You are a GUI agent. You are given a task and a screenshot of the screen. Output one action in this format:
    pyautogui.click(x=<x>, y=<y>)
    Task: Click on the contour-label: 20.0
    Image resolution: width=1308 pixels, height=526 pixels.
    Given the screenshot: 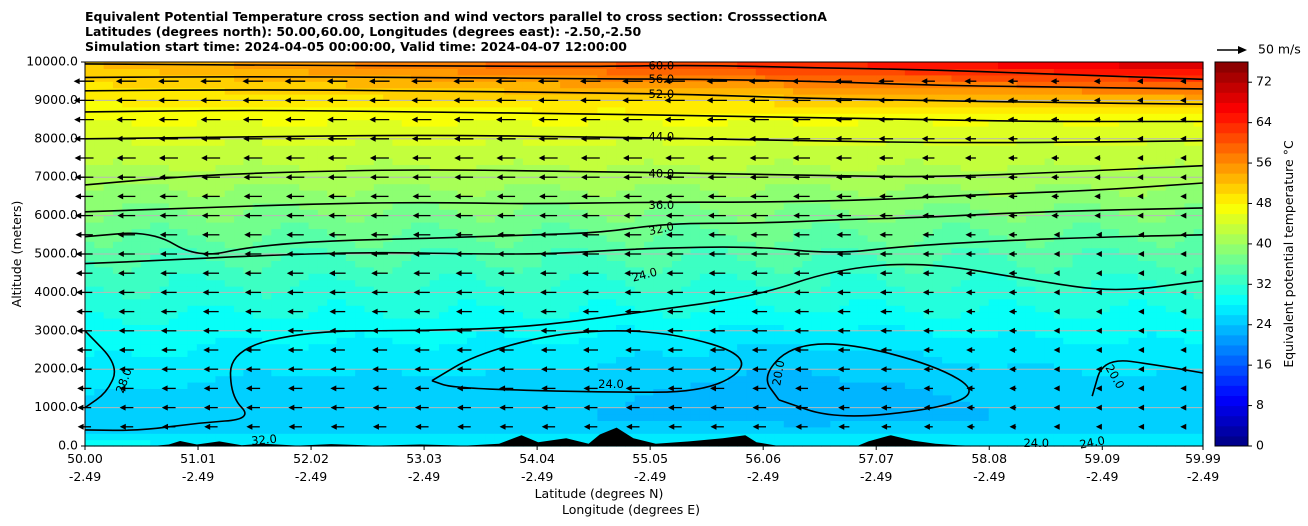 What is the action you would take?
    pyautogui.click(x=778, y=373)
    